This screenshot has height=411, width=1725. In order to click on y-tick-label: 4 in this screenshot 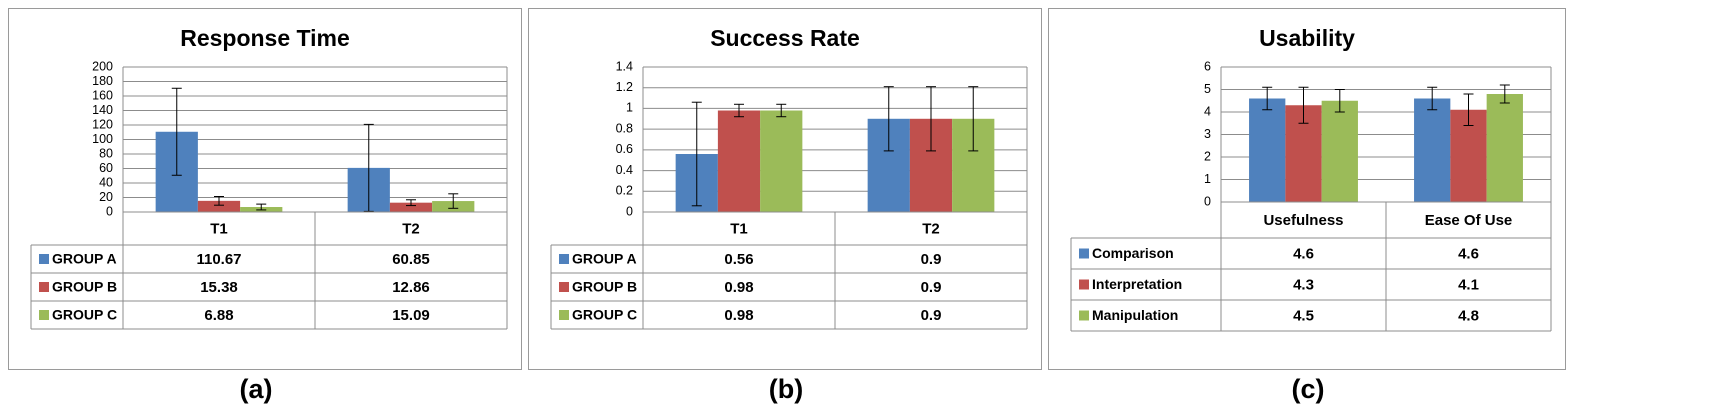, I will do `click(1207, 111)`.